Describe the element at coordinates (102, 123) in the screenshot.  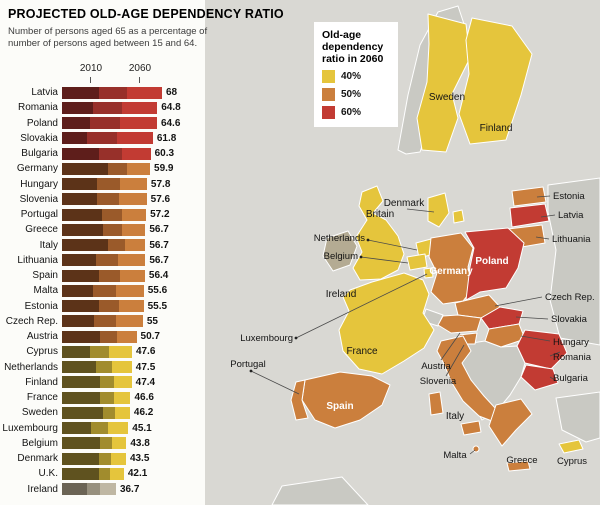
I see `chart-row-poland: Poland 64.6` at that location.